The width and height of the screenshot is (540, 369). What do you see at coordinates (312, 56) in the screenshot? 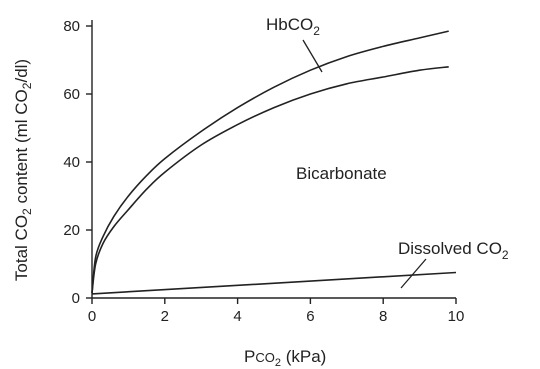
I see `leader-hbco2` at bounding box center [312, 56].